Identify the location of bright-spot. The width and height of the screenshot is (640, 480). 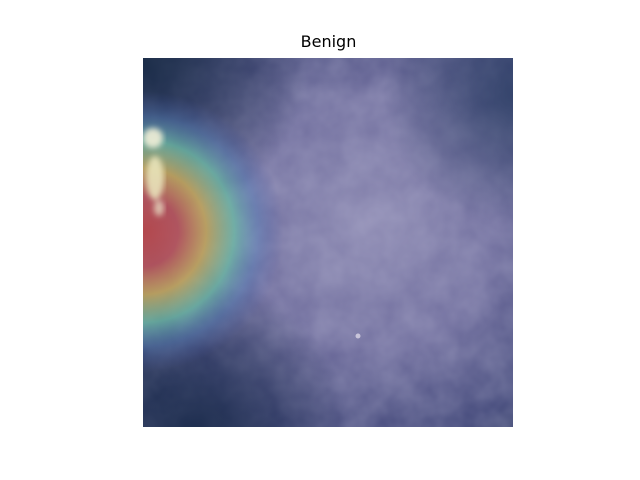
(153, 172).